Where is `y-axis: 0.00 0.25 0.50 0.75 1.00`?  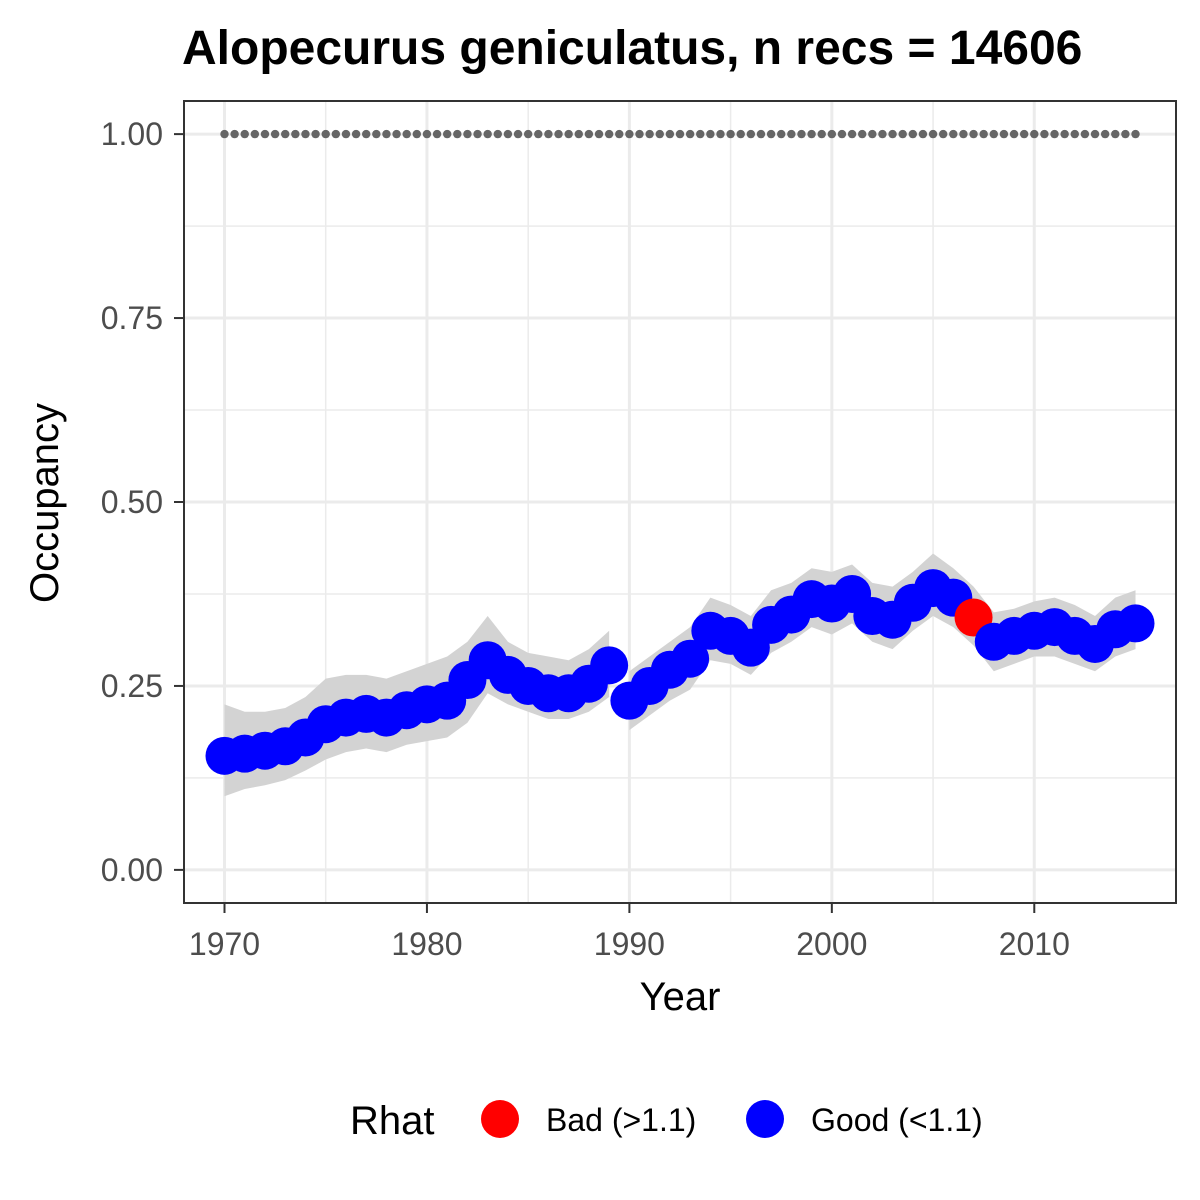
y-axis: 0.00 0.25 0.50 0.75 1.00 is located at coordinates (142, 502).